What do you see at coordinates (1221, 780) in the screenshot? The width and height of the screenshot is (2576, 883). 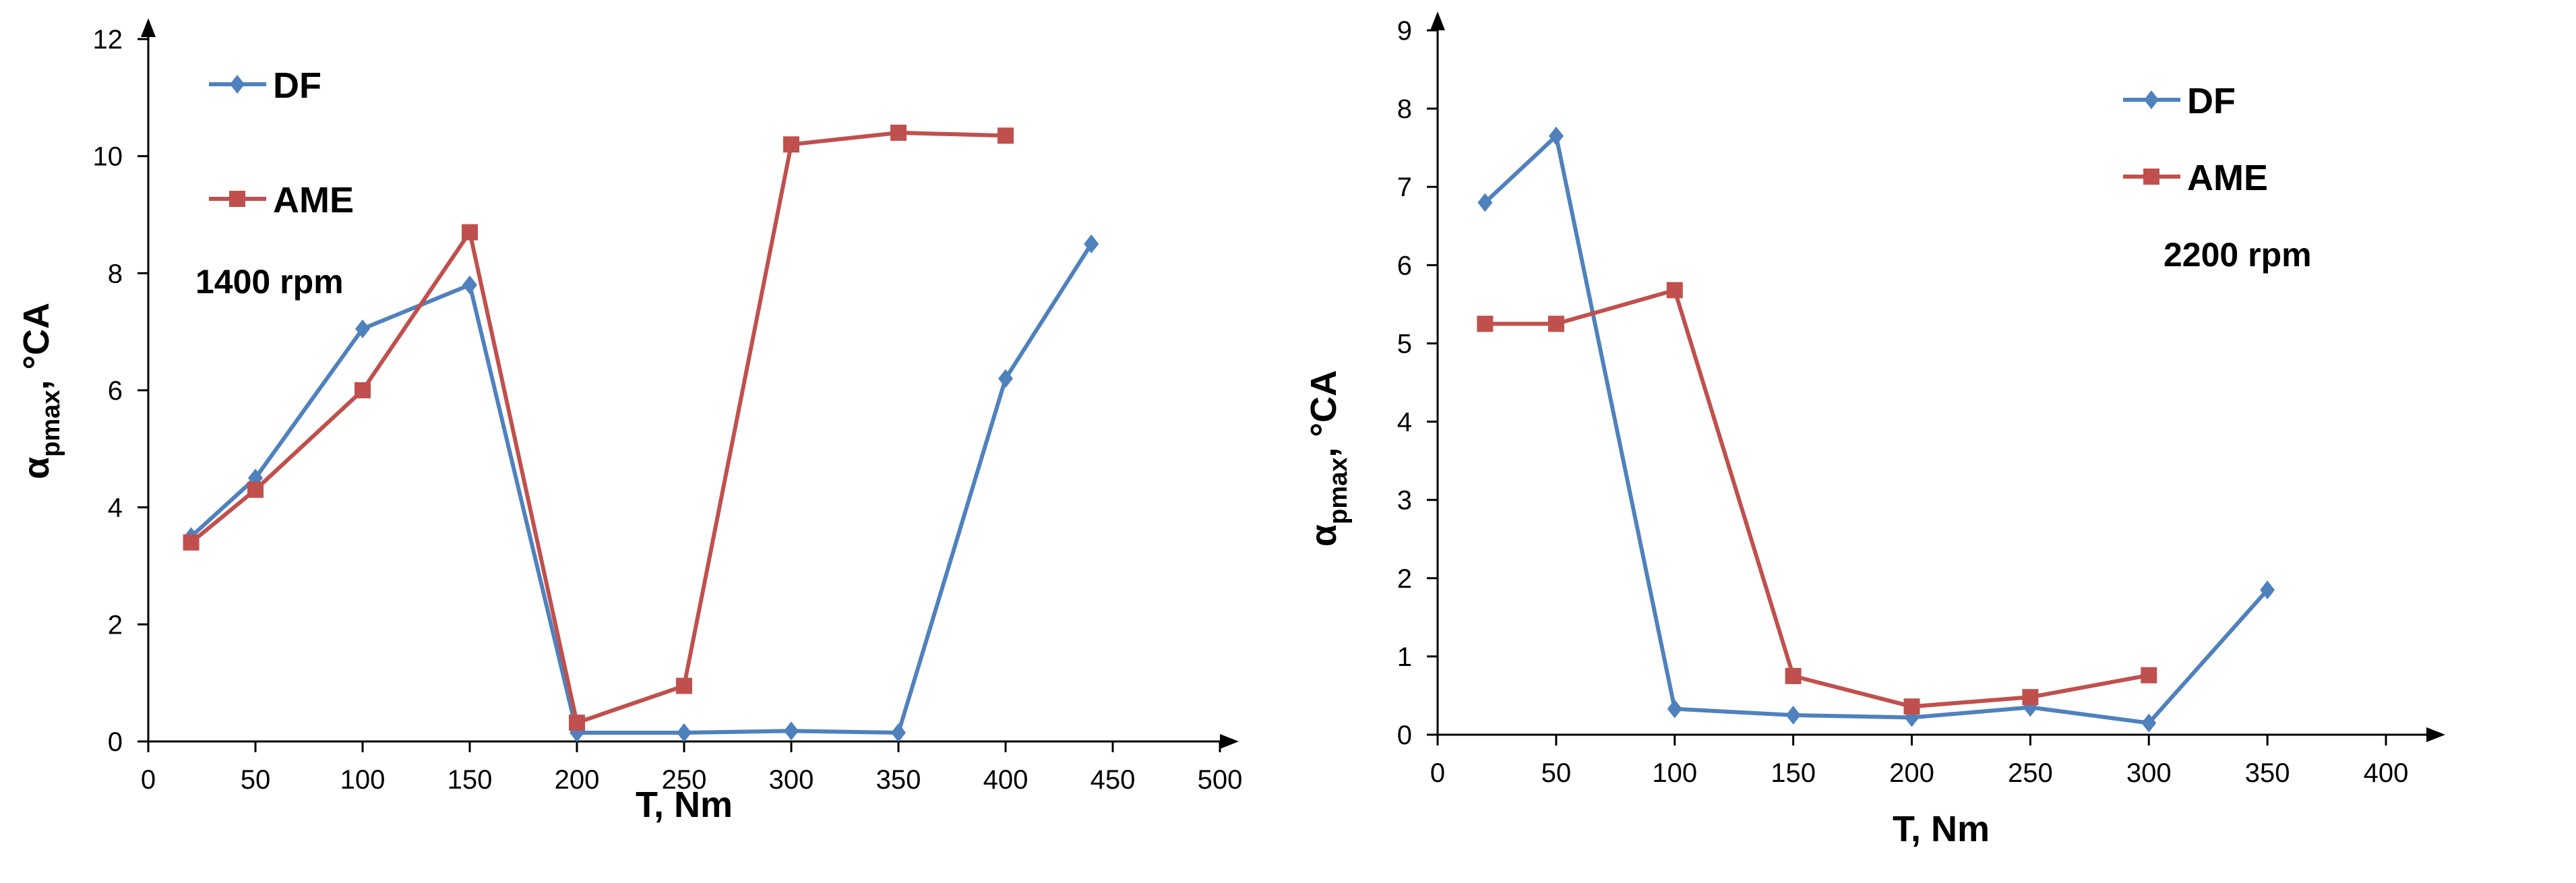 I see `x-tick-label: 500` at bounding box center [1221, 780].